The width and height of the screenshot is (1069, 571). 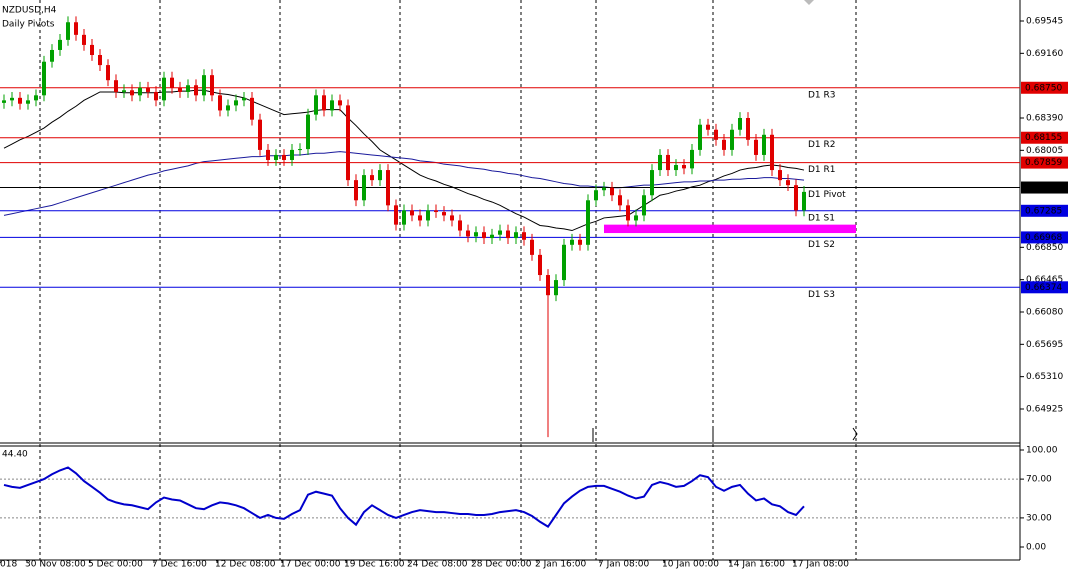 What do you see at coordinates (1043, 238) in the screenshot?
I see `price-box-label: 0.66968` at bounding box center [1043, 238].